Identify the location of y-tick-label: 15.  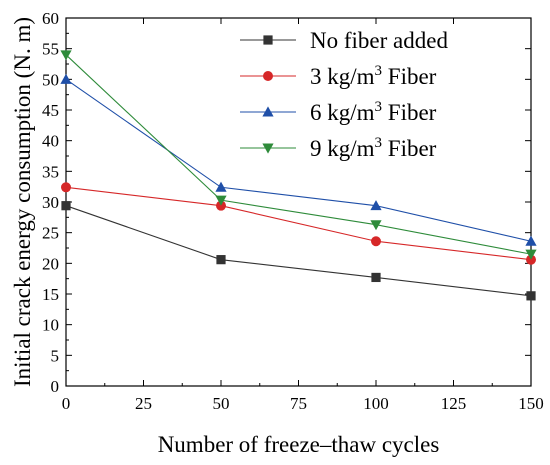
(50, 294).